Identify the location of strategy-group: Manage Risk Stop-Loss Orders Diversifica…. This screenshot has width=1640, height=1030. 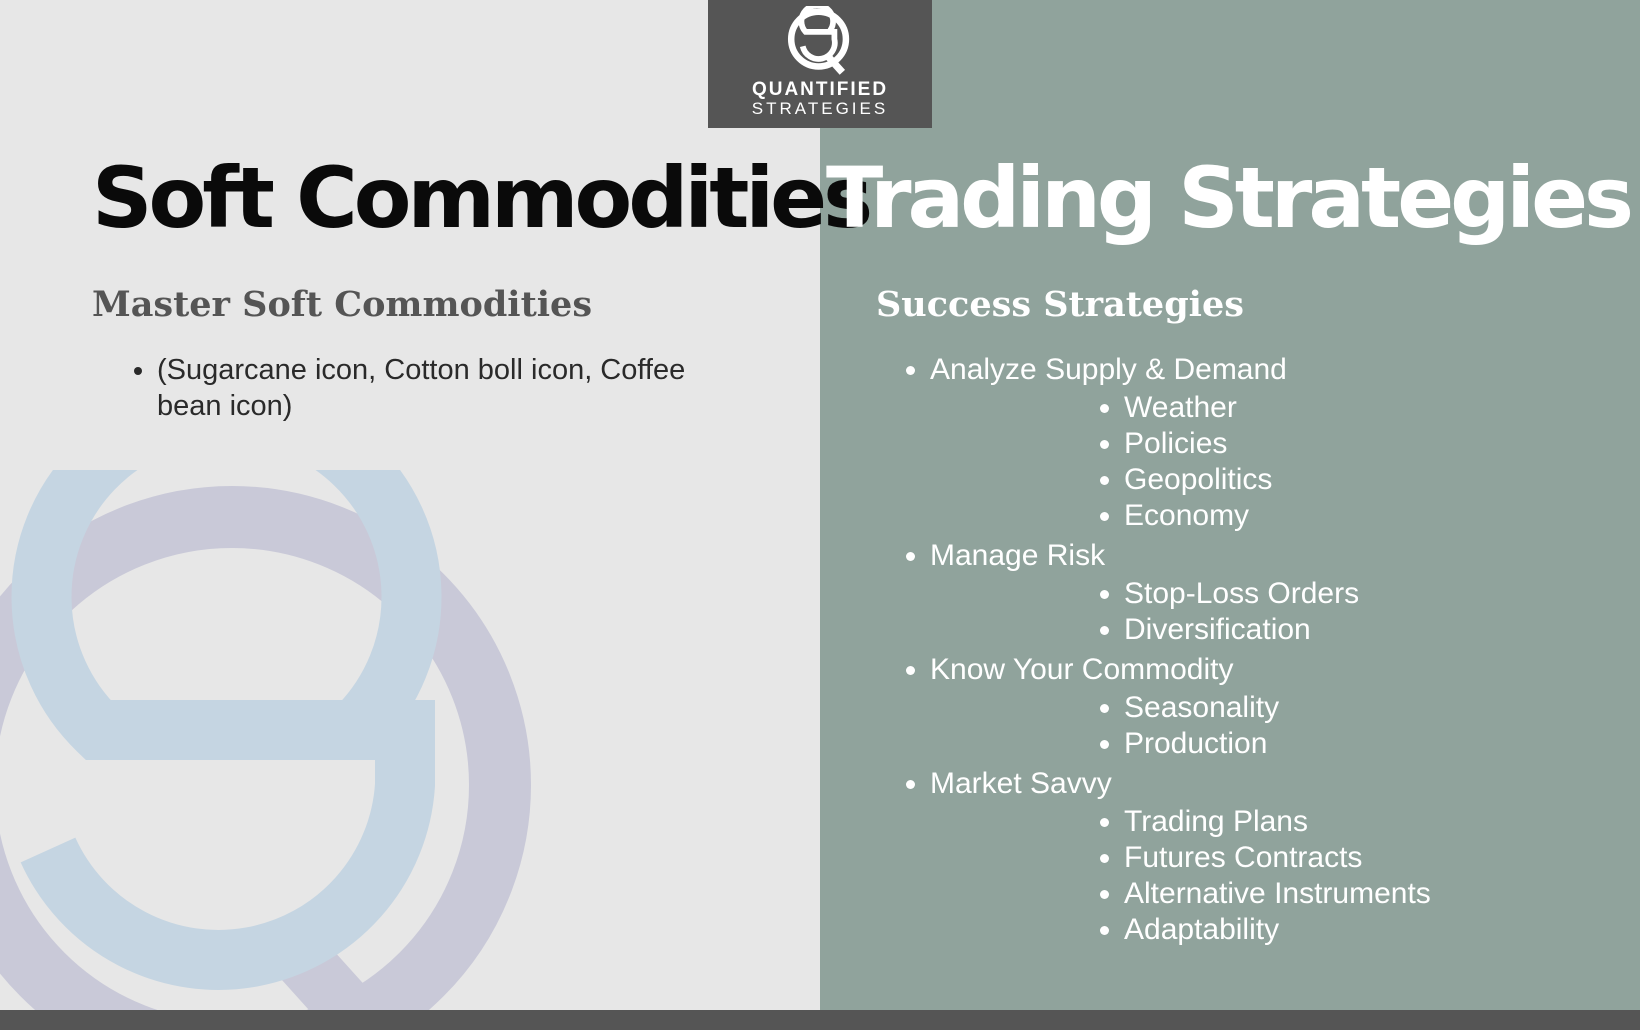
(1180, 593).